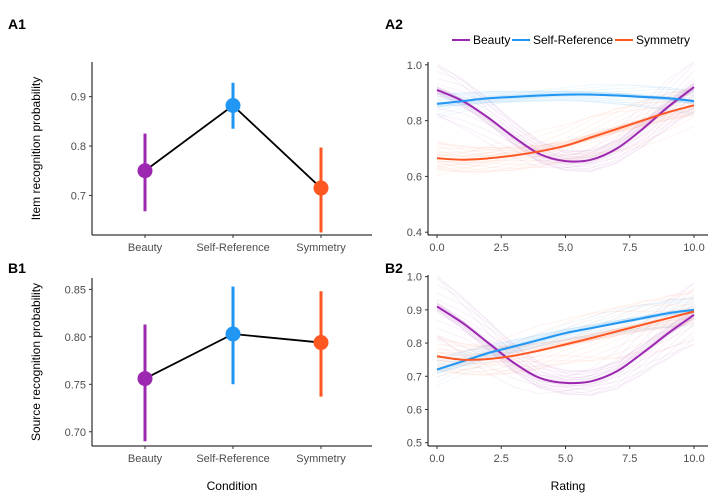  I want to click on a2-mean-line-symmetry, so click(565, 132).